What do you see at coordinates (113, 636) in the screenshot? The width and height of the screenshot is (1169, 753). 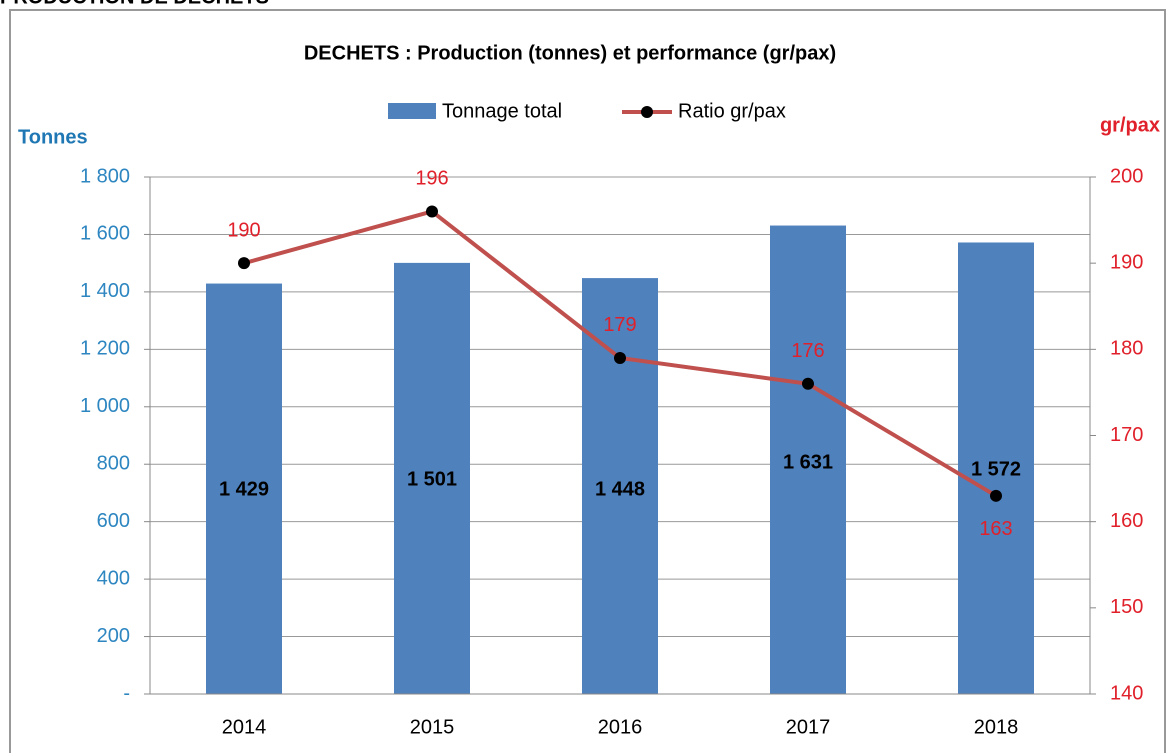 I see `y-tick-label: 200` at bounding box center [113, 636].